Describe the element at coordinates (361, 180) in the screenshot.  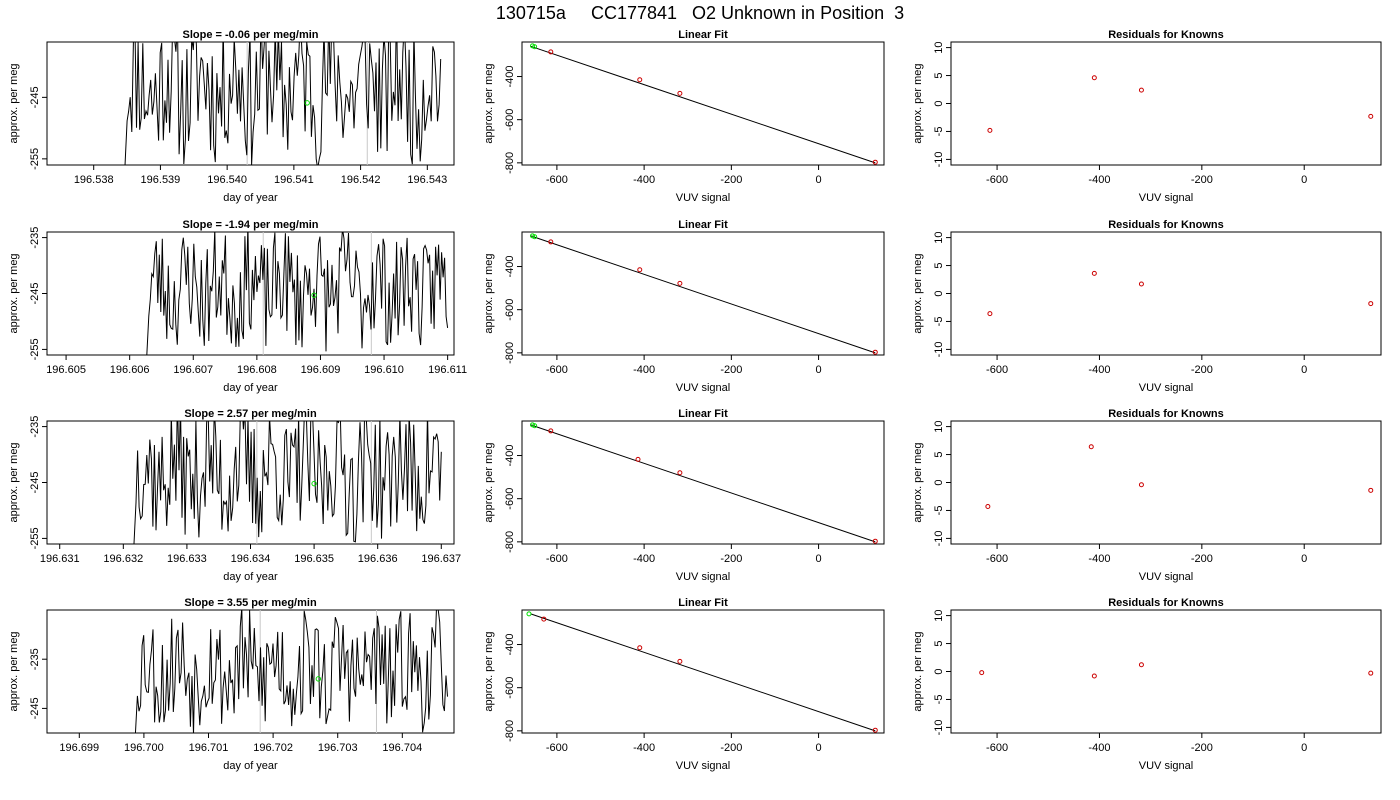
I see `x-tick-label: 196.542` at that location.